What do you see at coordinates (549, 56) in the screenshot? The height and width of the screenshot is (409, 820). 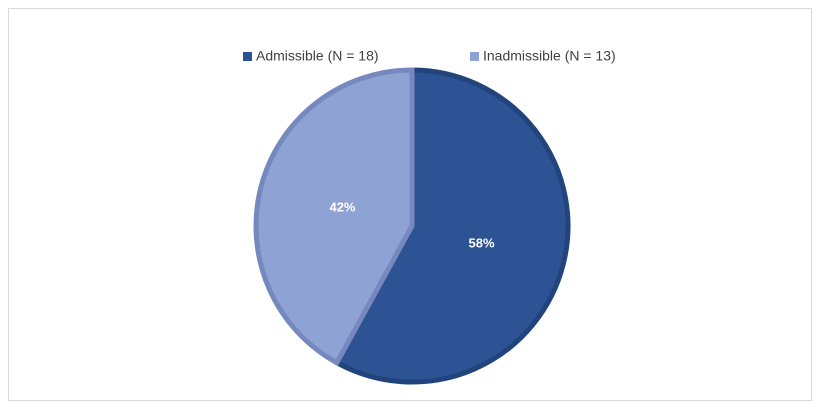 I see `legend-label: Inadmissible (N = 13)` at bounding box center [549, 56].